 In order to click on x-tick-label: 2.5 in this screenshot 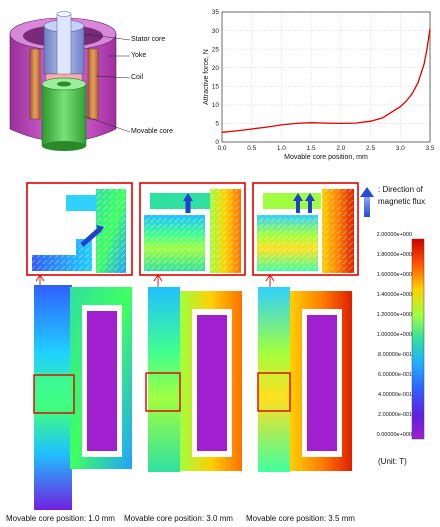, I will do `click(370, 148)`.